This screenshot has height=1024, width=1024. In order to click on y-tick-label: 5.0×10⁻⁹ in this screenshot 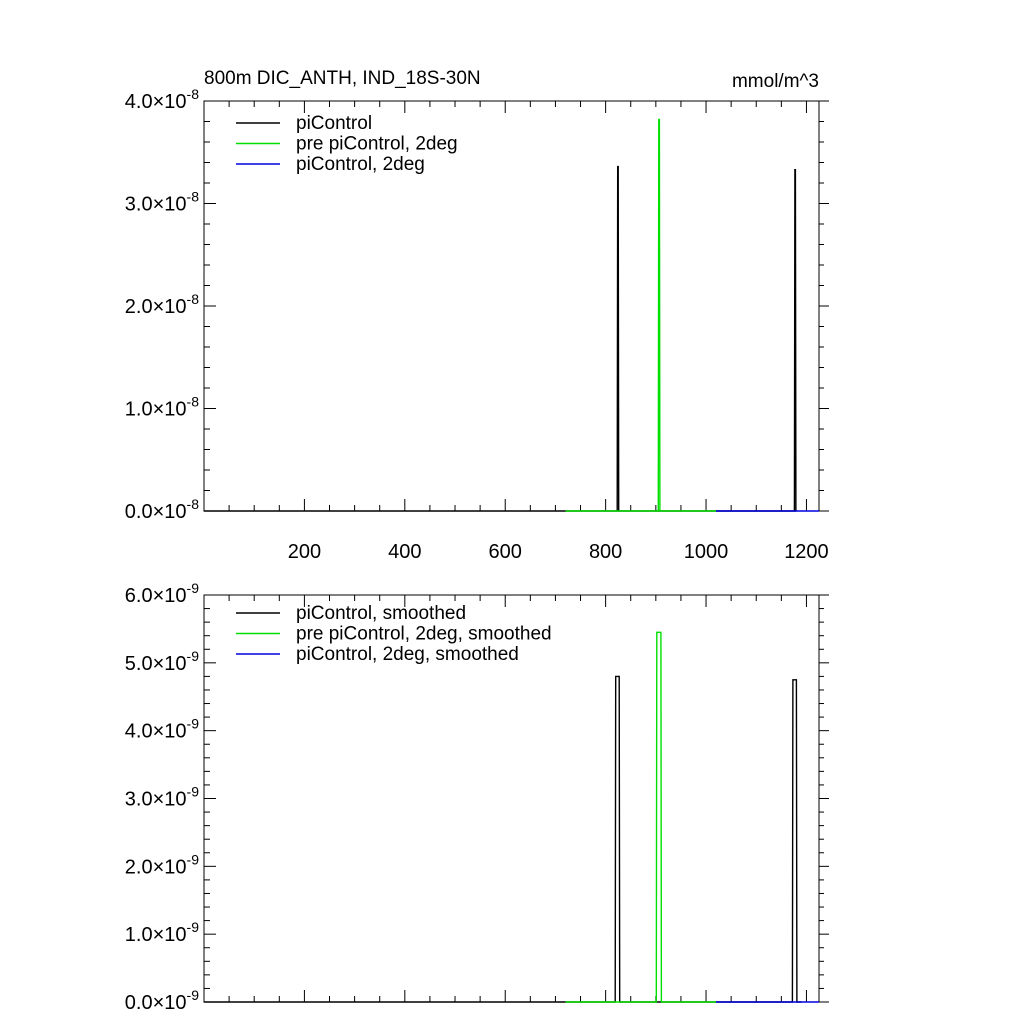, I will do `click(162, 661)`.